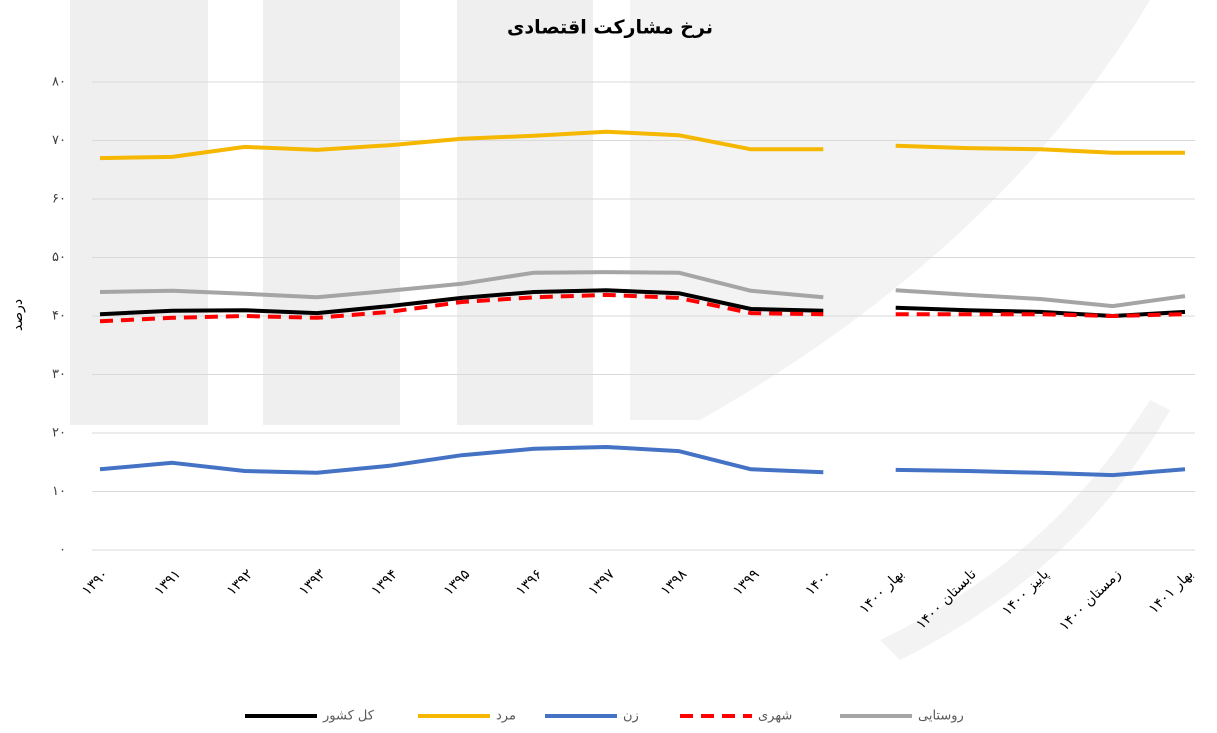 This screenshot has height=733, width=1217. Describe the element at coordinates (941, 716) in the screenshot. I see `legend-label: روستایی` at that location.